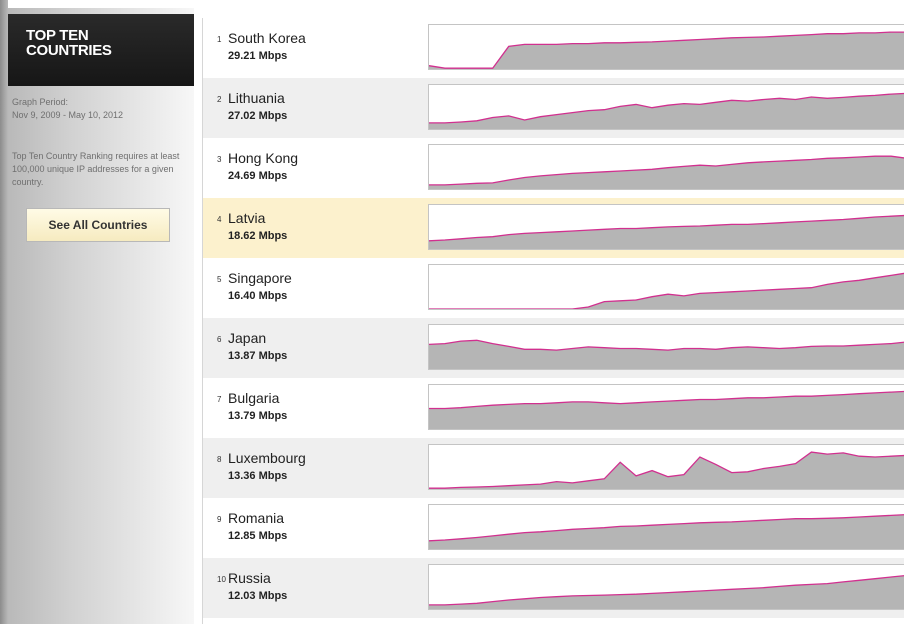  I want to click on country-speed: 12.03 Mbps, so click(258, 596).